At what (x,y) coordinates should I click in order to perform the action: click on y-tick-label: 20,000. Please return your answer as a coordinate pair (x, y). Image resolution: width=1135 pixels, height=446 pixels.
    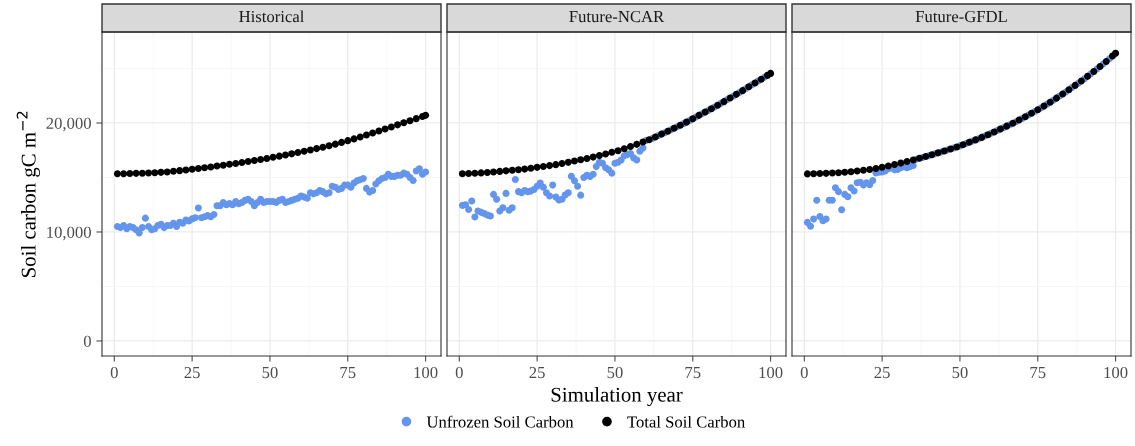
    Looking at the image, I should click on (68, 124).